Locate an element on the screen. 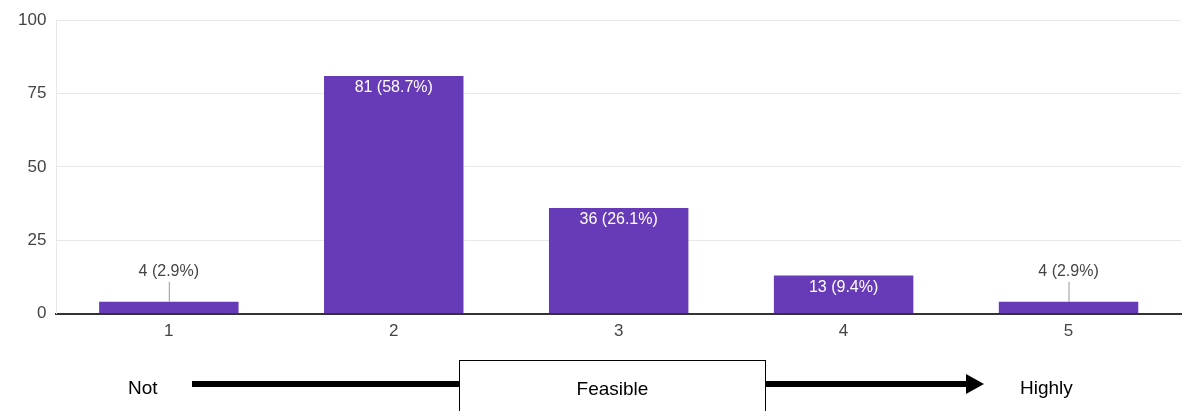  label-frame: Feasible is located at coordinates (612, 385).